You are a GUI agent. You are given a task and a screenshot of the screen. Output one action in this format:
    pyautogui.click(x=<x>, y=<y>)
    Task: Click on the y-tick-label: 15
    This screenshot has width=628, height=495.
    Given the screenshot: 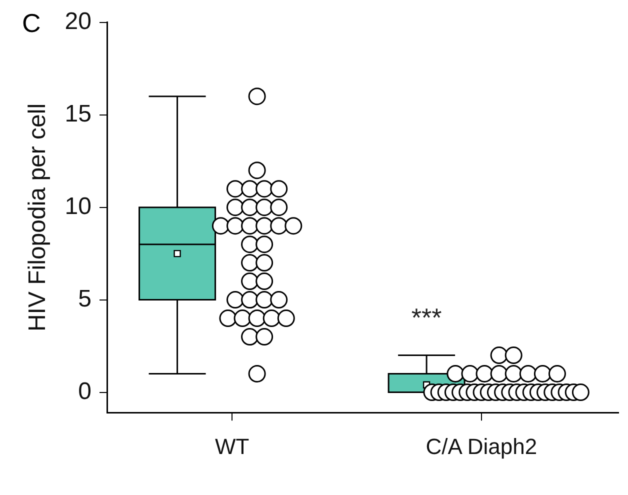 What is the action you would take?
    pyautogui.click(x=78, y=114)
    